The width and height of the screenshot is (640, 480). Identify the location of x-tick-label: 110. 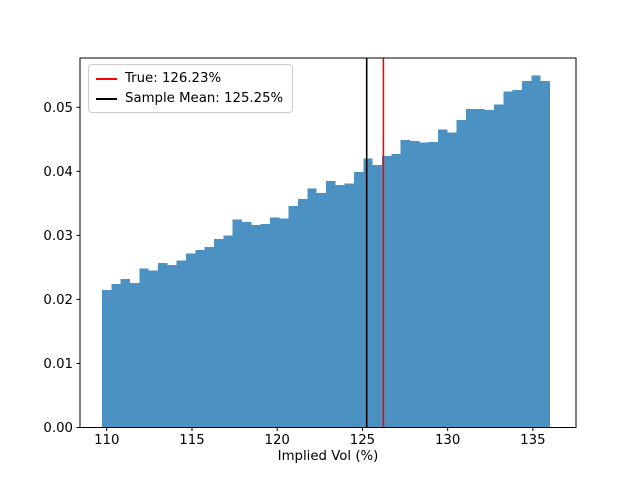
(106, 440).